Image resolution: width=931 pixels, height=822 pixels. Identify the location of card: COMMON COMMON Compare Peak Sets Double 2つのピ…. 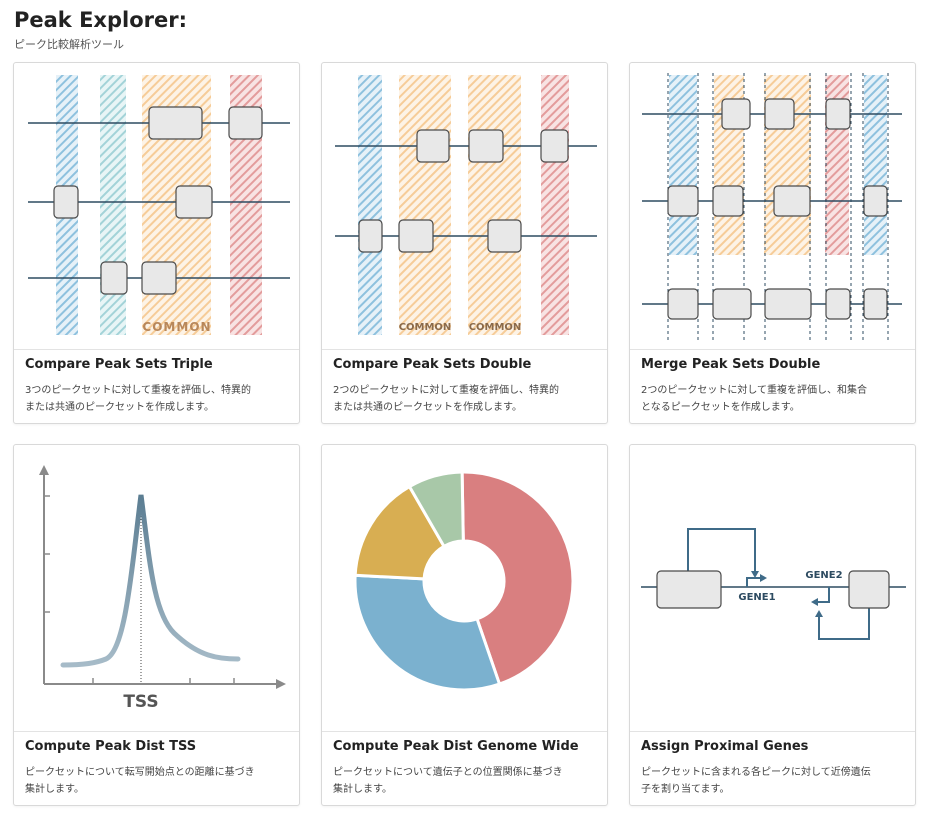
(464, 243).